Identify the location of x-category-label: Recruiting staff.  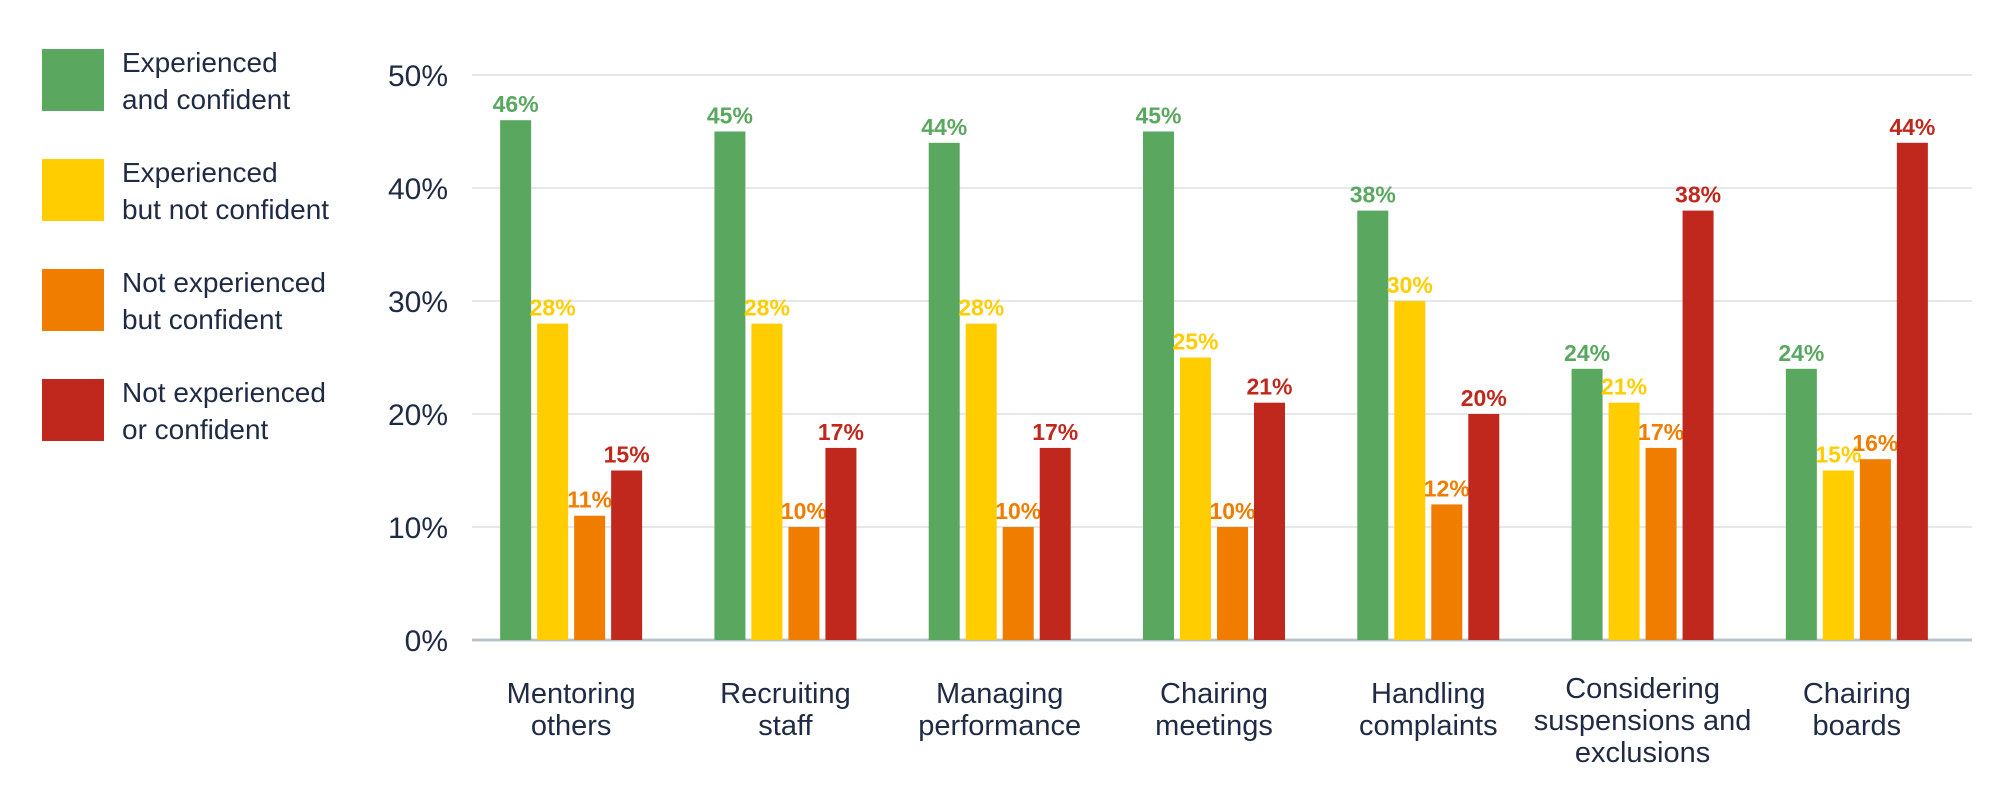
(785, 710).